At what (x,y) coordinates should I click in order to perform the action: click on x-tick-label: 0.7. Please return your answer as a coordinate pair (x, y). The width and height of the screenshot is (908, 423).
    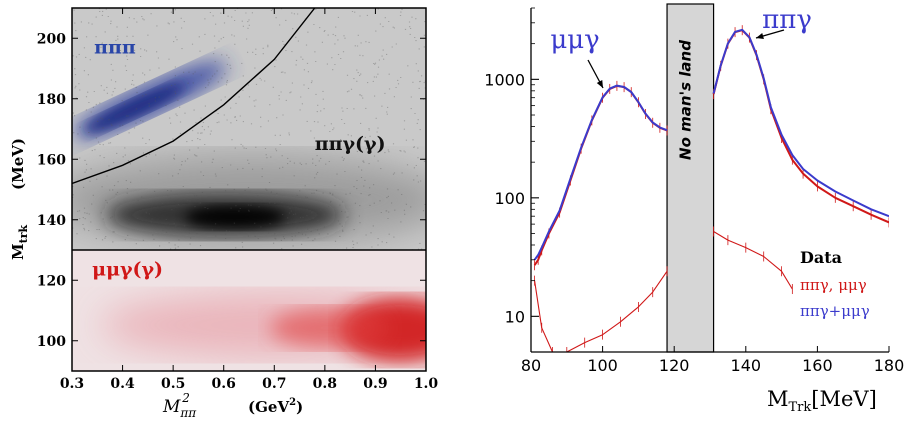
    Looking at the image, I should click on (274, 384).